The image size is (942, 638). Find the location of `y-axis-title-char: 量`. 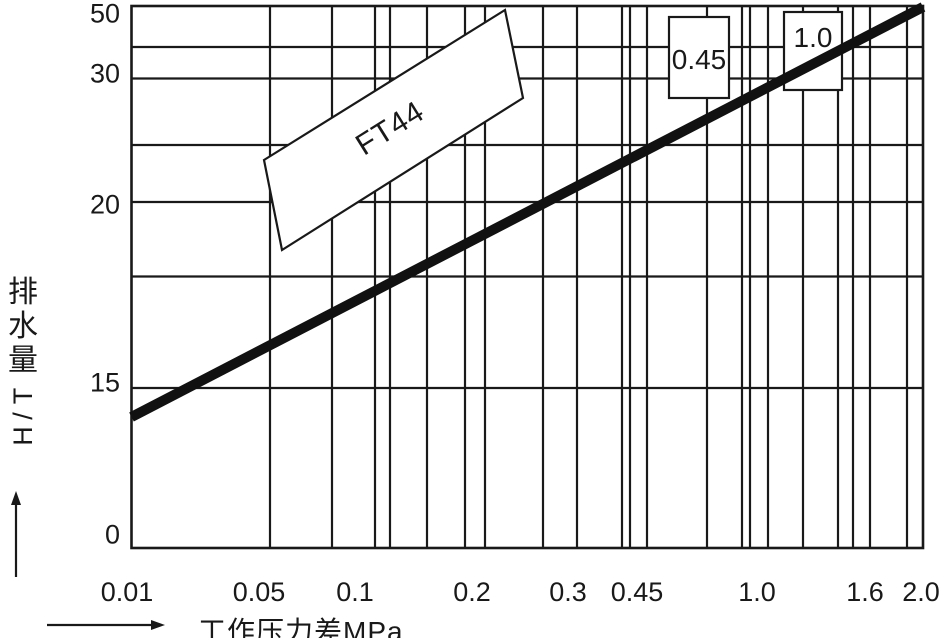

y-axis-title-char: 量 is located at coordinates (23, 360).